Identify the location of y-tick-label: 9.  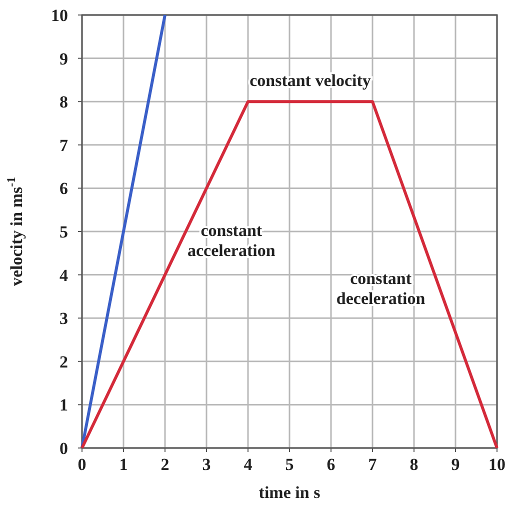
(64, 58).